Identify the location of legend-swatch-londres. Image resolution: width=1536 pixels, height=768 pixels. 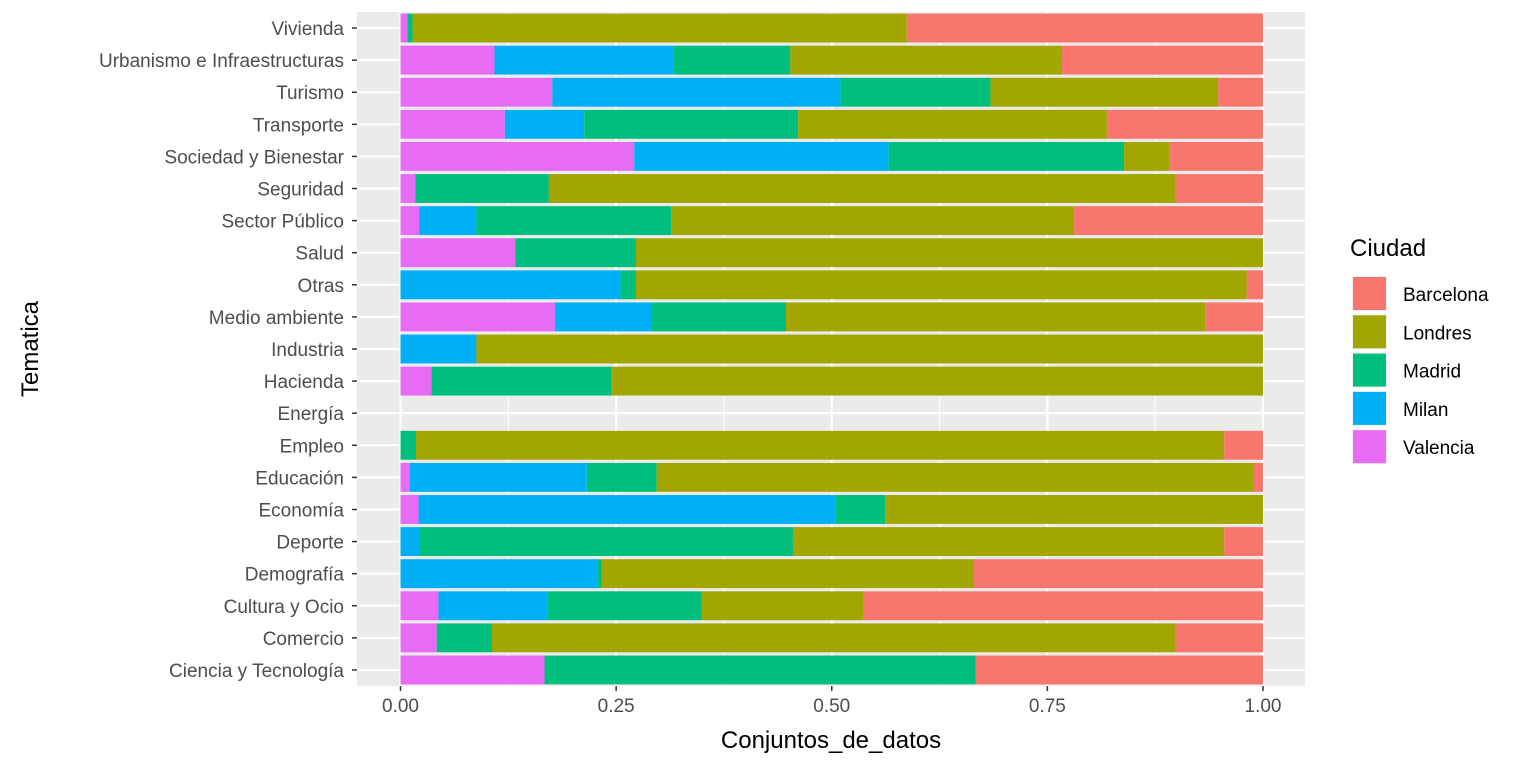
(1369, 332).